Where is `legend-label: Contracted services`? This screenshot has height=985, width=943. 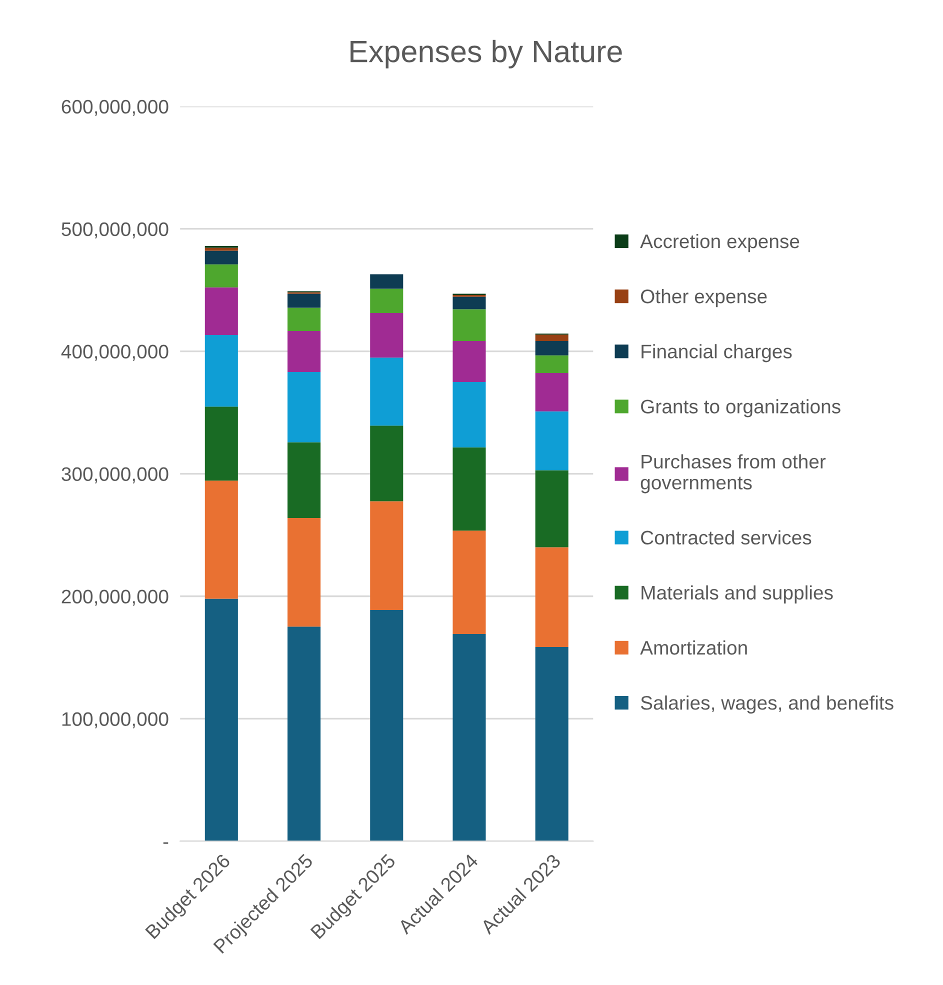 legend-label: Contracted services is located at coordinates (726, 537).